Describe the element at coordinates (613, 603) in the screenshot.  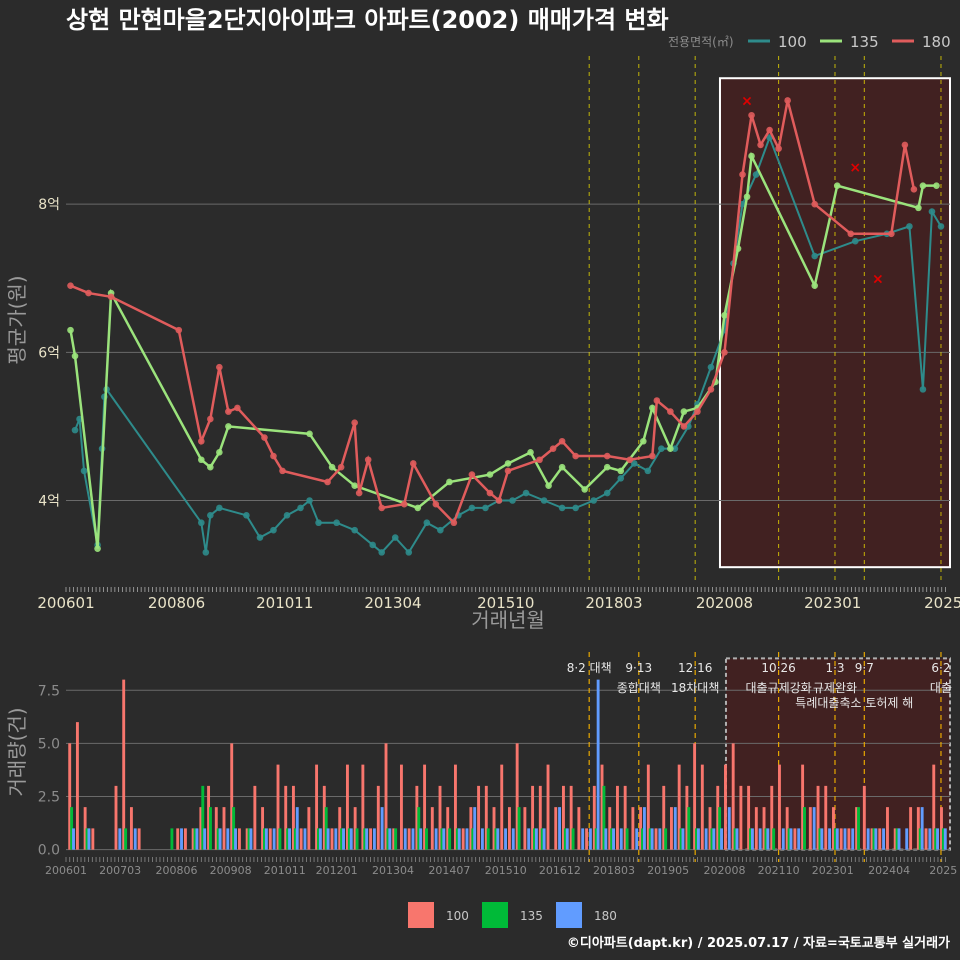
I see `x-tick-label: 201803` at that location.